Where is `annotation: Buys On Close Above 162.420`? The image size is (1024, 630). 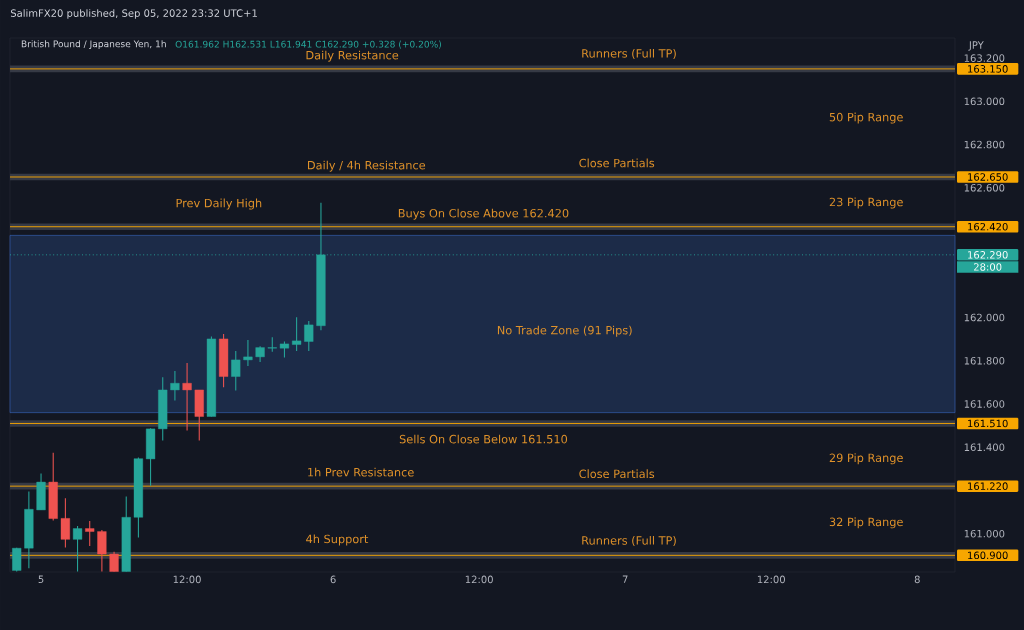 annotation: Buys On Close Above 162.420 is located at coordinates (483, 214).